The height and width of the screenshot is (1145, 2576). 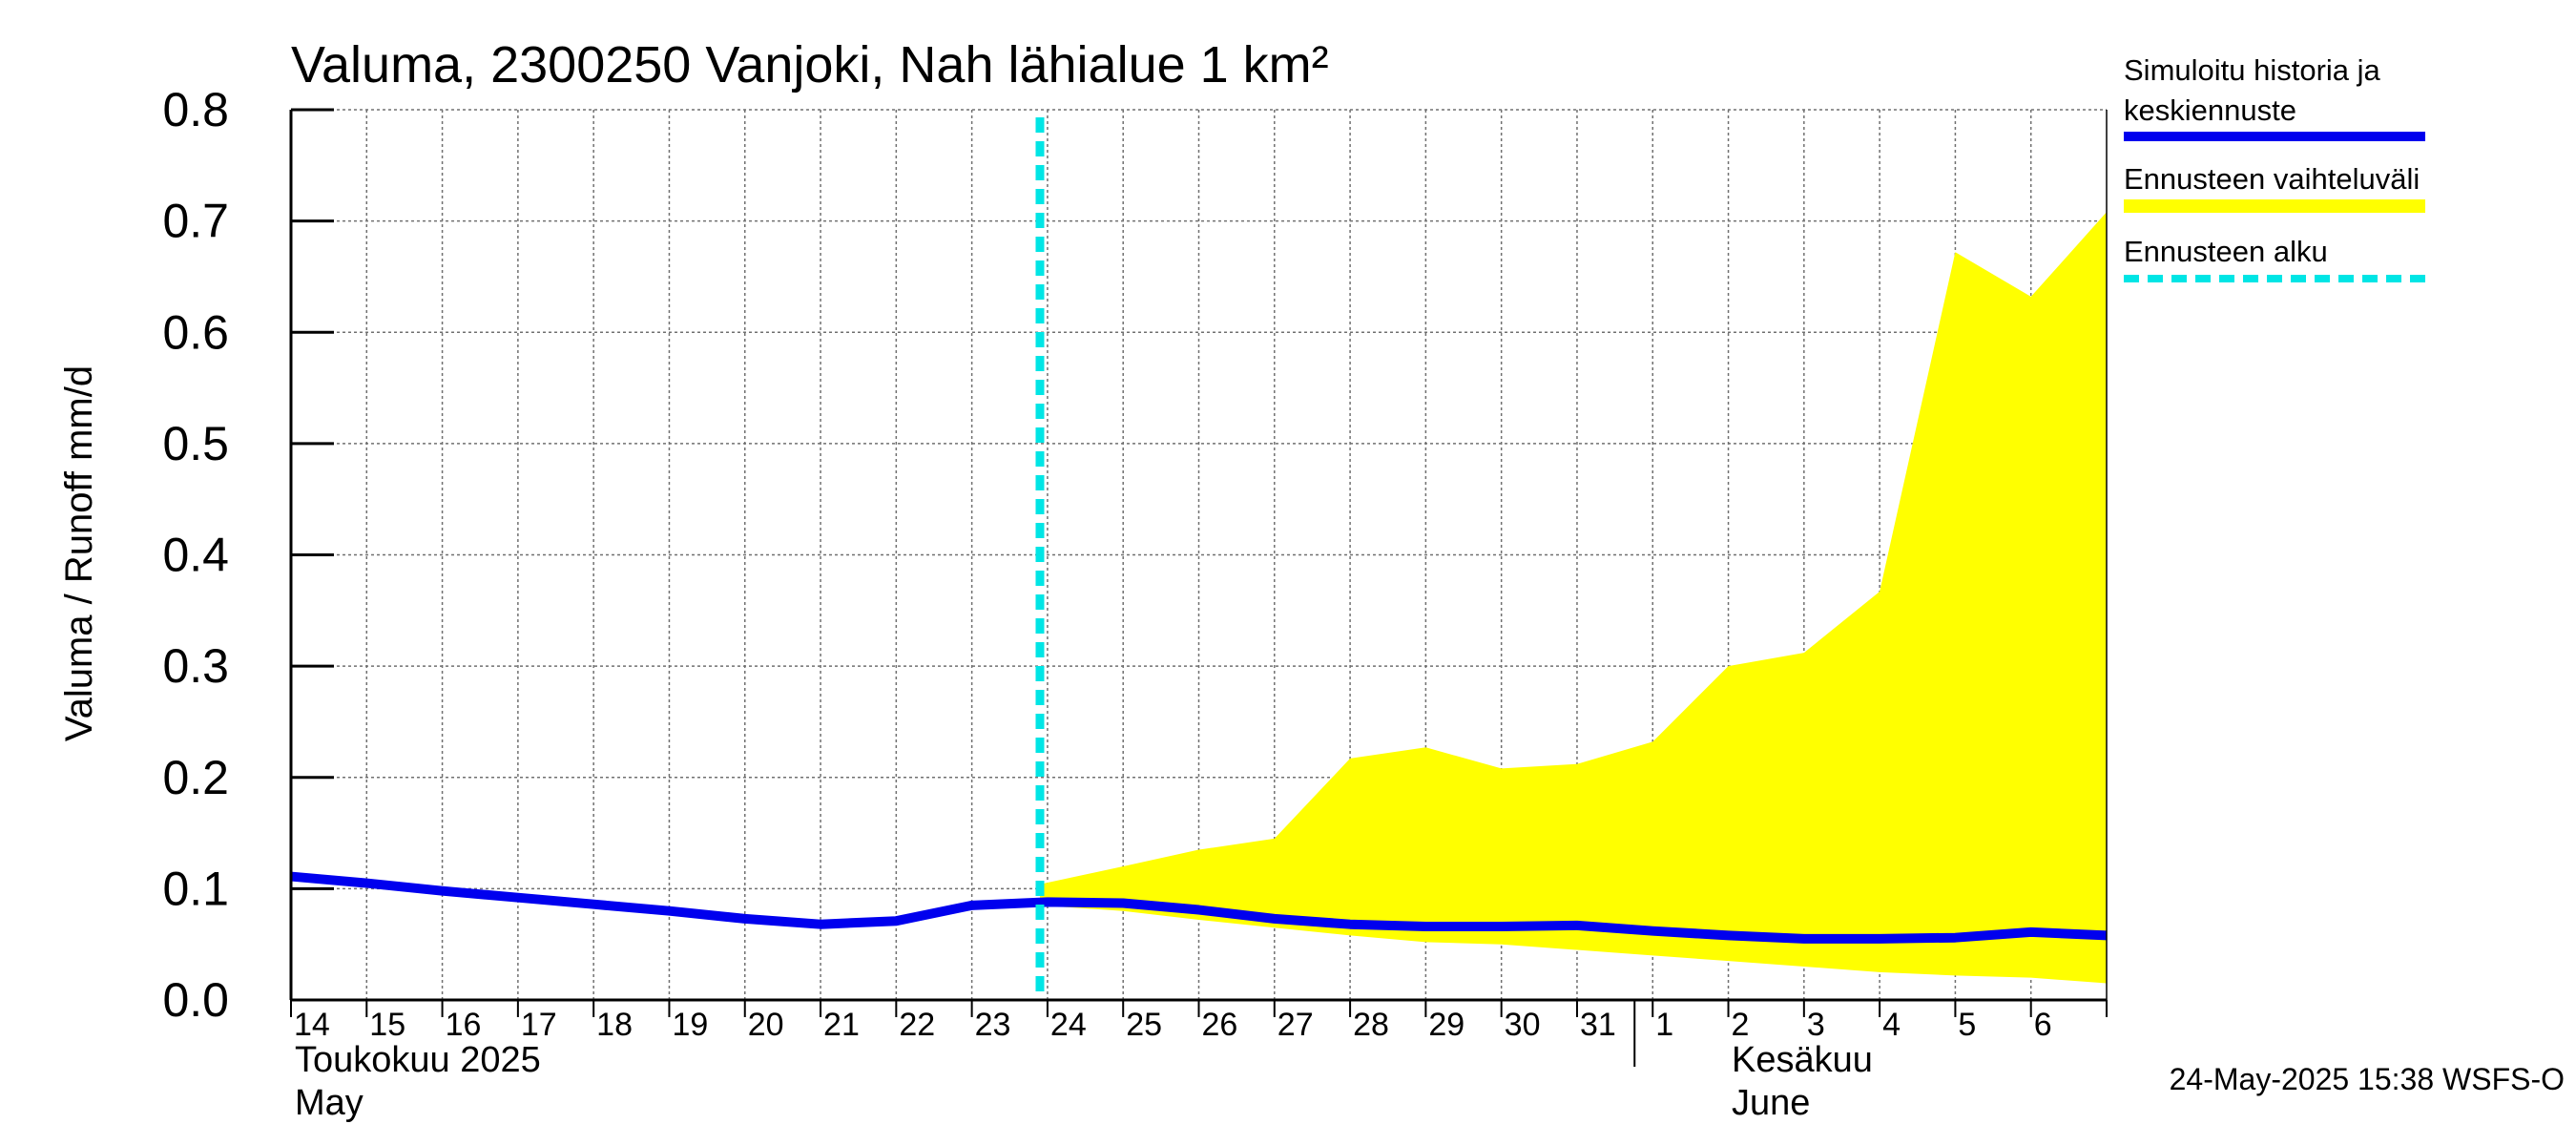 I want to click on x-tick-label: 24, so click(x=1068, y=1025).